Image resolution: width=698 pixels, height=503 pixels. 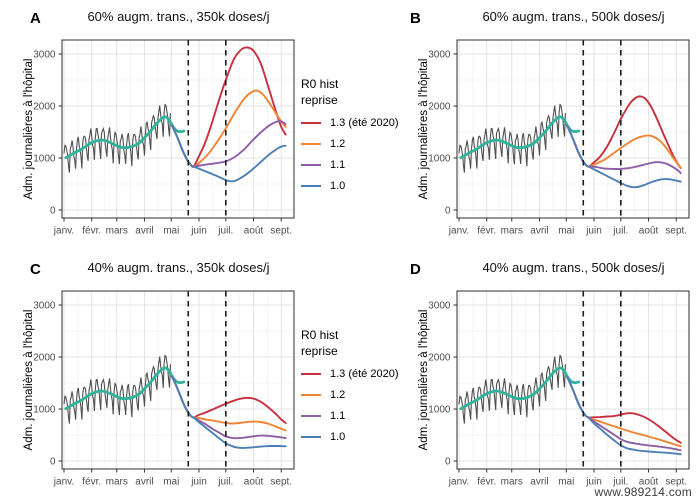 I want to click on panel-title-b: 60% augm. trans., 500k doses/j, so click(x=573, y=16).